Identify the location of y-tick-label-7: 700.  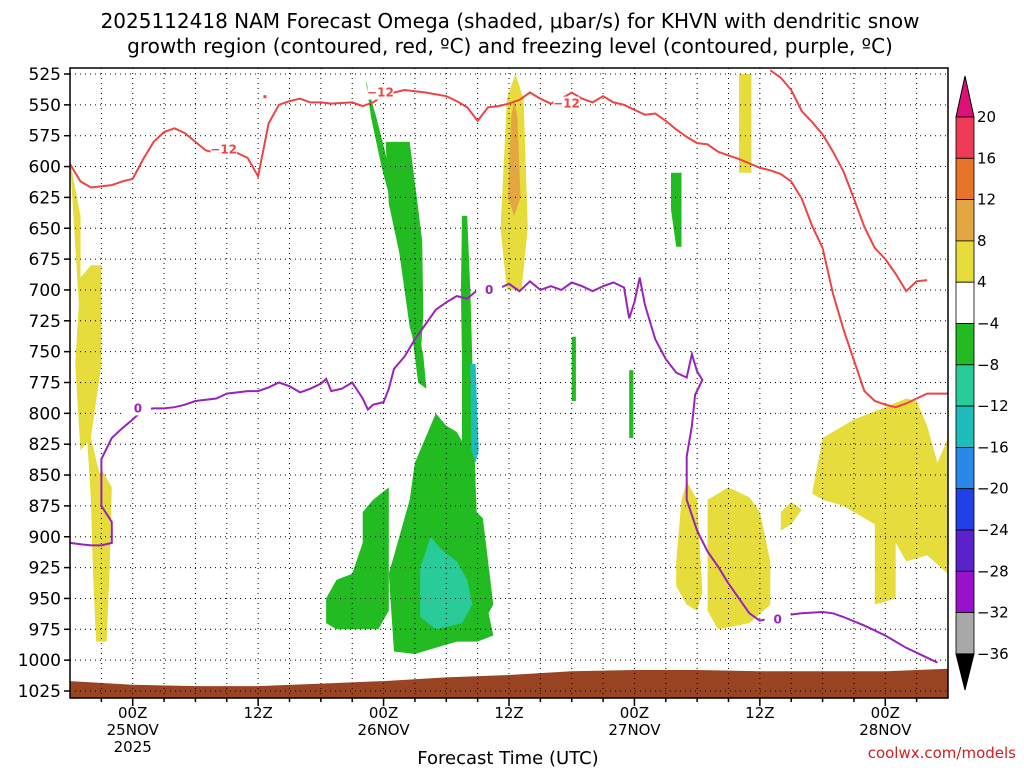
(45, 291).